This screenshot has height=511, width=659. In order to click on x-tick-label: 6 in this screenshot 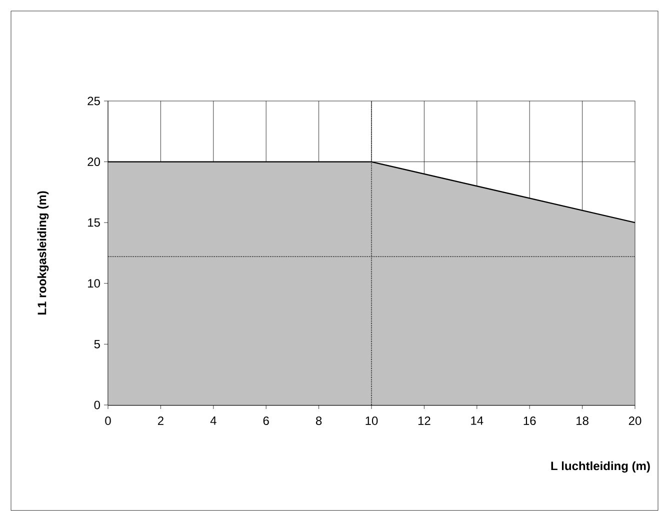, I will do `click(266, 421)`.